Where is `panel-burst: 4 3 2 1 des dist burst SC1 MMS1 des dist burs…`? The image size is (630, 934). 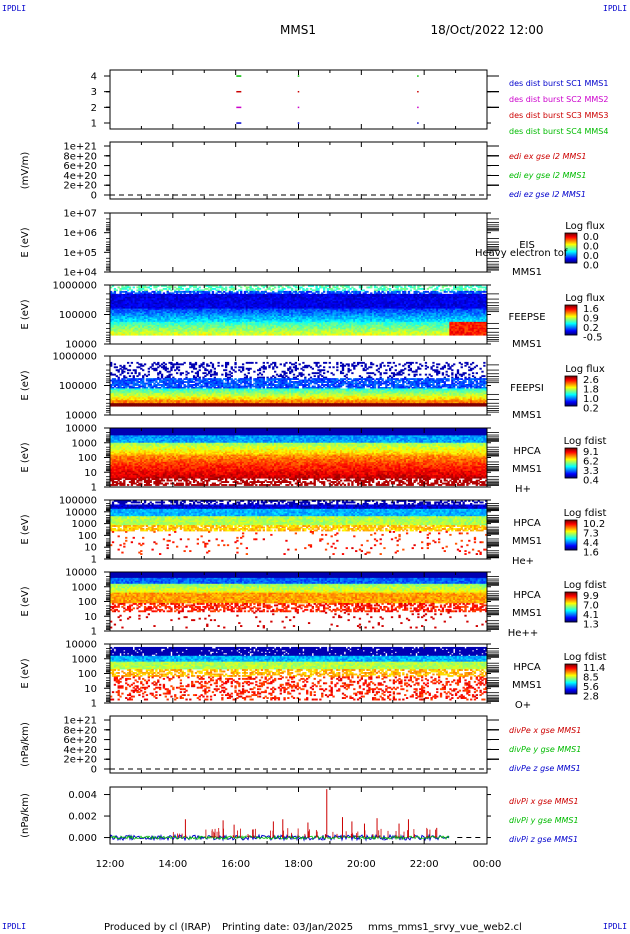 panel-burst: 4 3 2 1 des dist burst SC1 MMS1 des dist burs… is located at coordinates (350, 103).